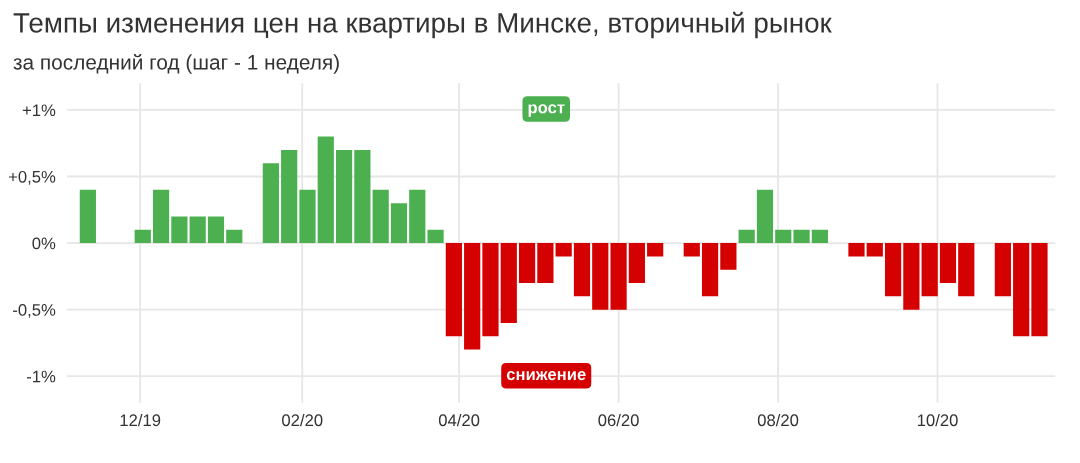 The height and width of the screenshot is (463, 1080). What do you see at coordinates (41, 376) in the screenshot?
I see `y-tick-label: -1%` at bounding box center [41, 376].